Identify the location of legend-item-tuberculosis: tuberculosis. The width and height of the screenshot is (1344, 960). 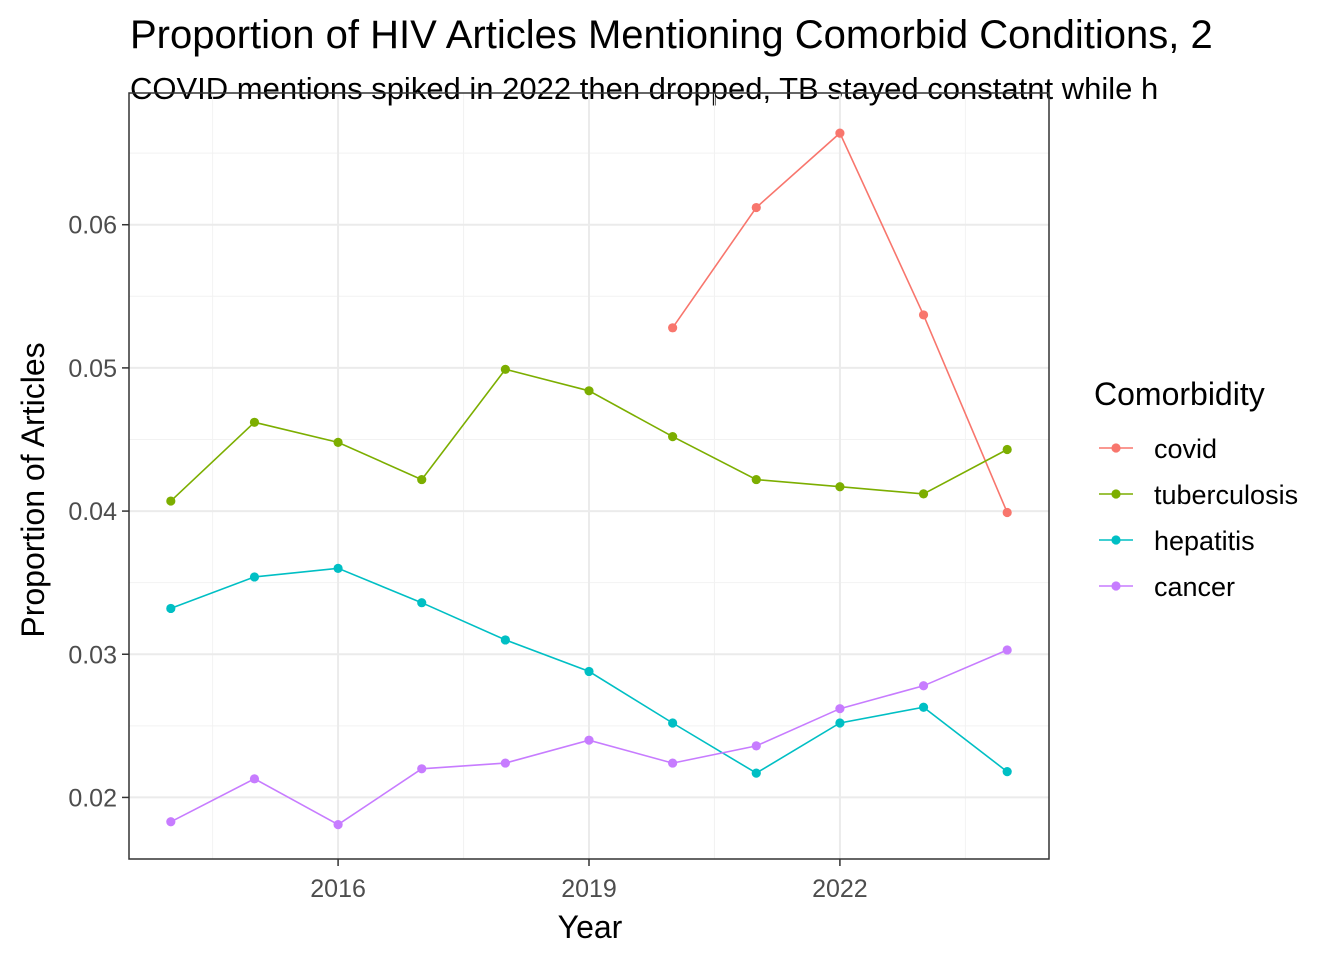
(1198, 495).